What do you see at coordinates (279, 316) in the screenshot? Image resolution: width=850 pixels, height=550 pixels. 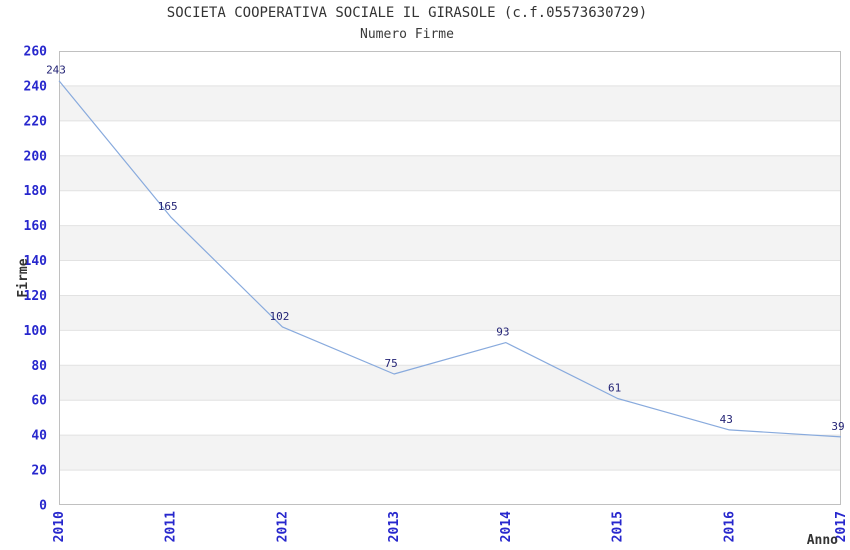 I see `data-point-label: 102` at bounding box center [279, 316].